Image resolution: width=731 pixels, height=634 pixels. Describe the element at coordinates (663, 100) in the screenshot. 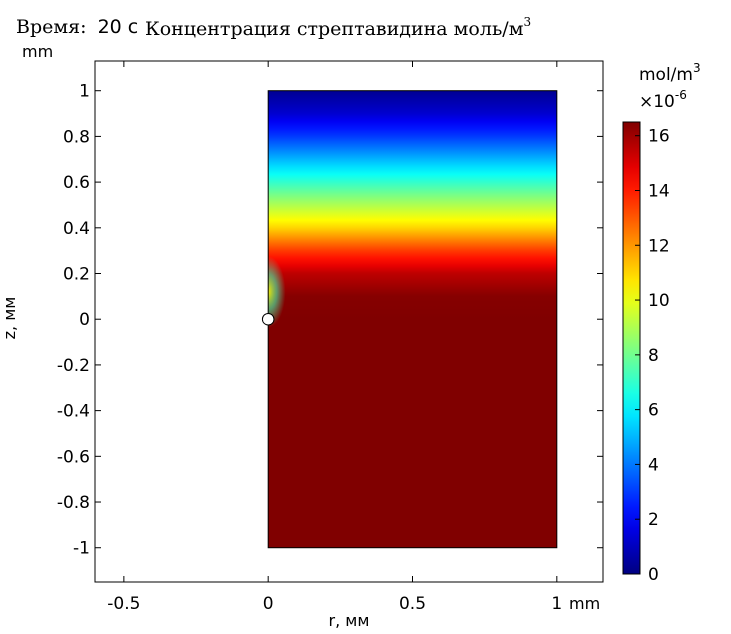

I see `colorbar-multiplier: ×10⁻⁶` at that location.